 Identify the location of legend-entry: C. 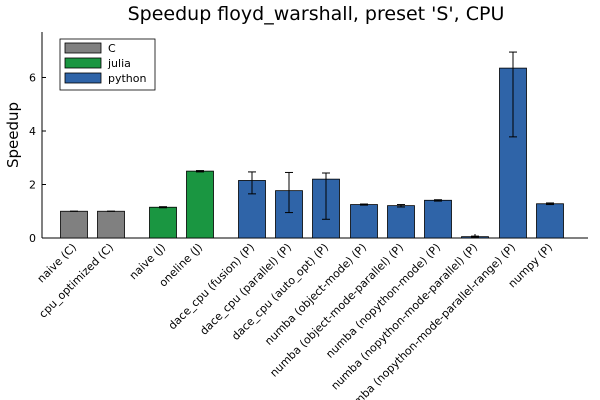
(112, 48).